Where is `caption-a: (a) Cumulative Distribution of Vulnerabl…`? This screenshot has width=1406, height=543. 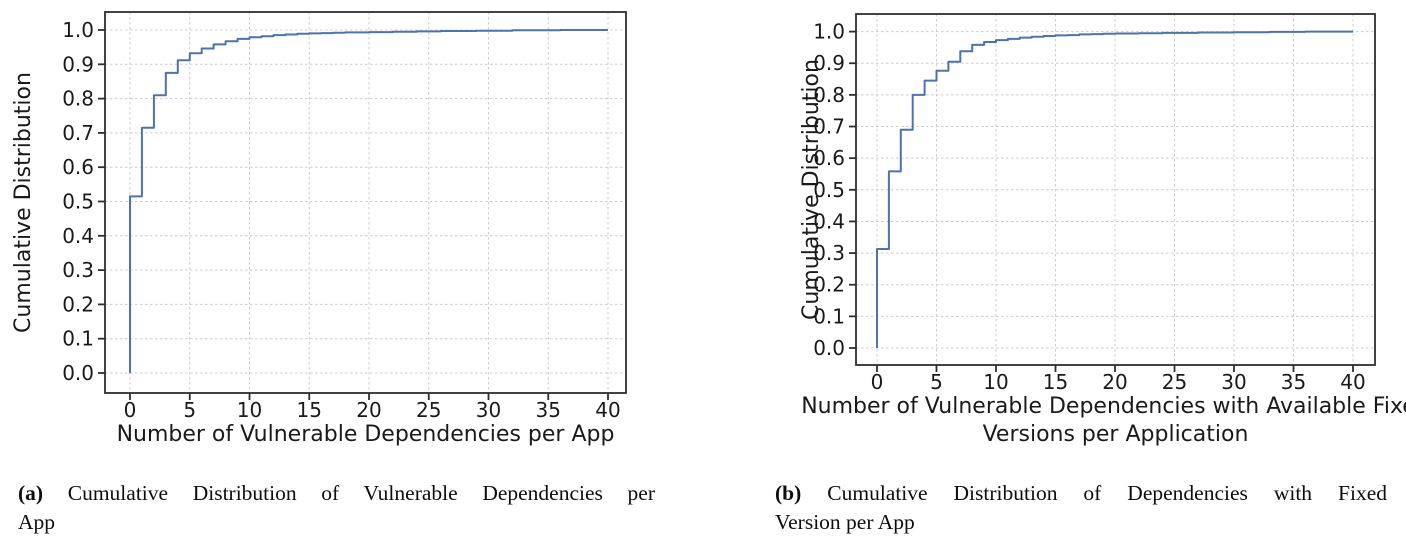
caption-a: (a) Cumulative Distribution of Vulnerabl… is located at coordinates (336, 508).